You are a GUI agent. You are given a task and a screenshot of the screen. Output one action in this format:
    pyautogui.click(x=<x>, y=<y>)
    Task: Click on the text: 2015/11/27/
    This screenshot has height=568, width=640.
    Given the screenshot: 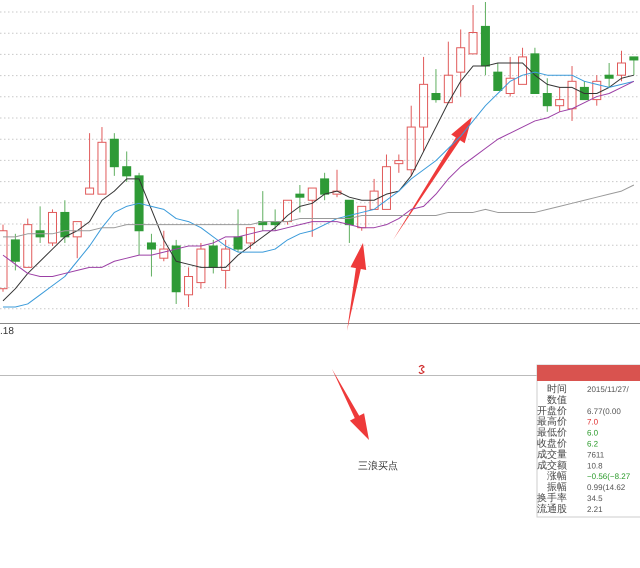 What is the action you would take?
    pyautogui.click(x=608, y=389)
    